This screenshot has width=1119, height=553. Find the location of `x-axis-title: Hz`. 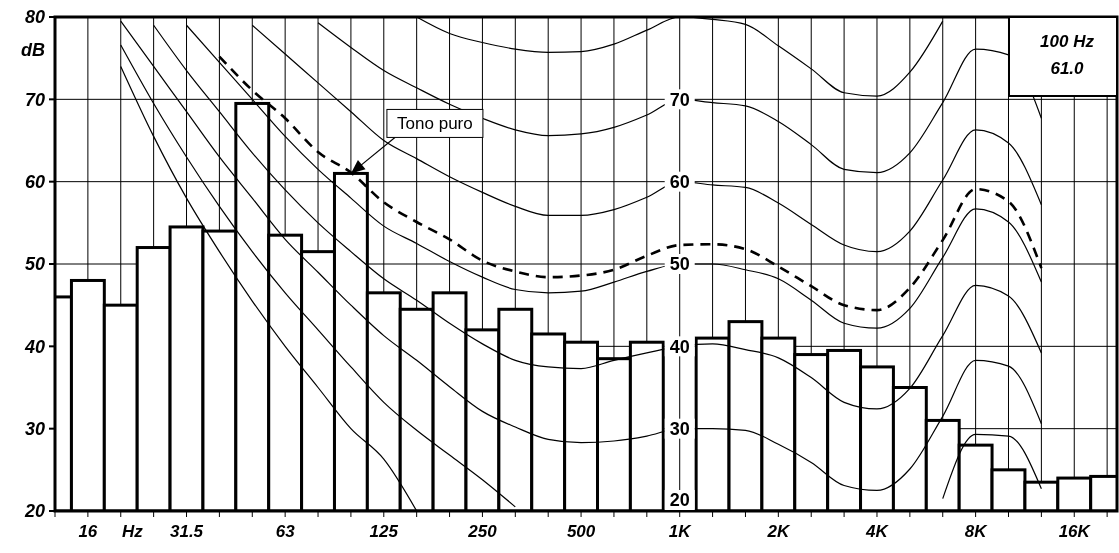

x-axis-title: Hz is located at coordinates (132, 531).